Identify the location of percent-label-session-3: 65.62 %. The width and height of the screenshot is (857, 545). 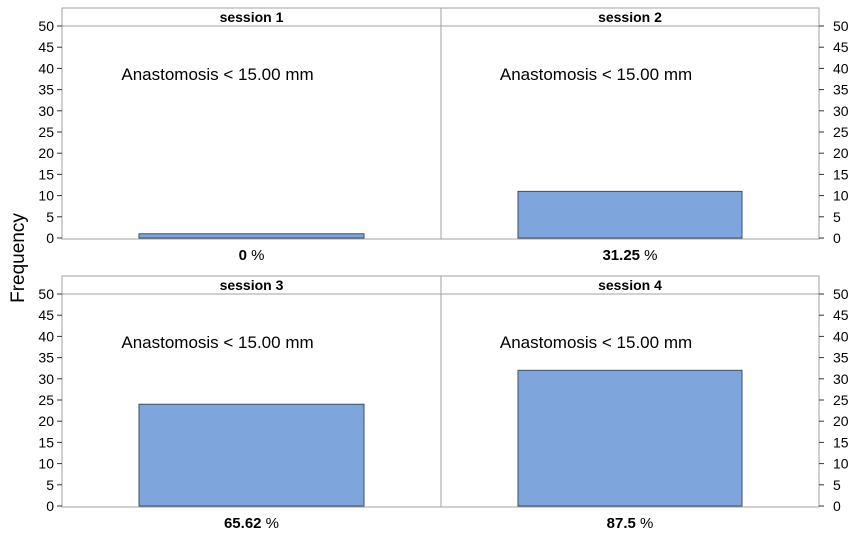
(251, 523).